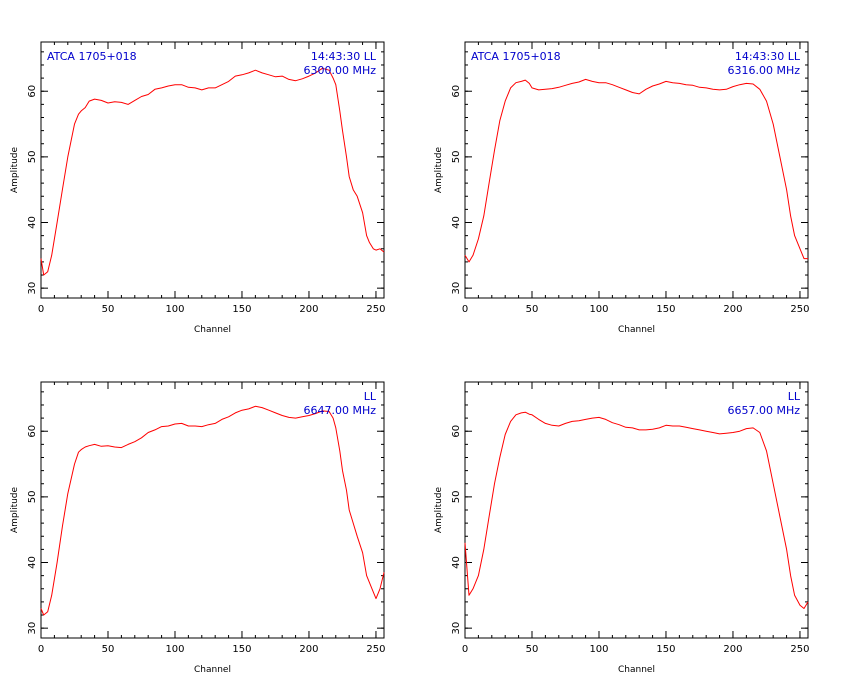 The image size is (850, 680). I want to click on frequency-annotation: 6657.00 MHz, so click(763, 410).